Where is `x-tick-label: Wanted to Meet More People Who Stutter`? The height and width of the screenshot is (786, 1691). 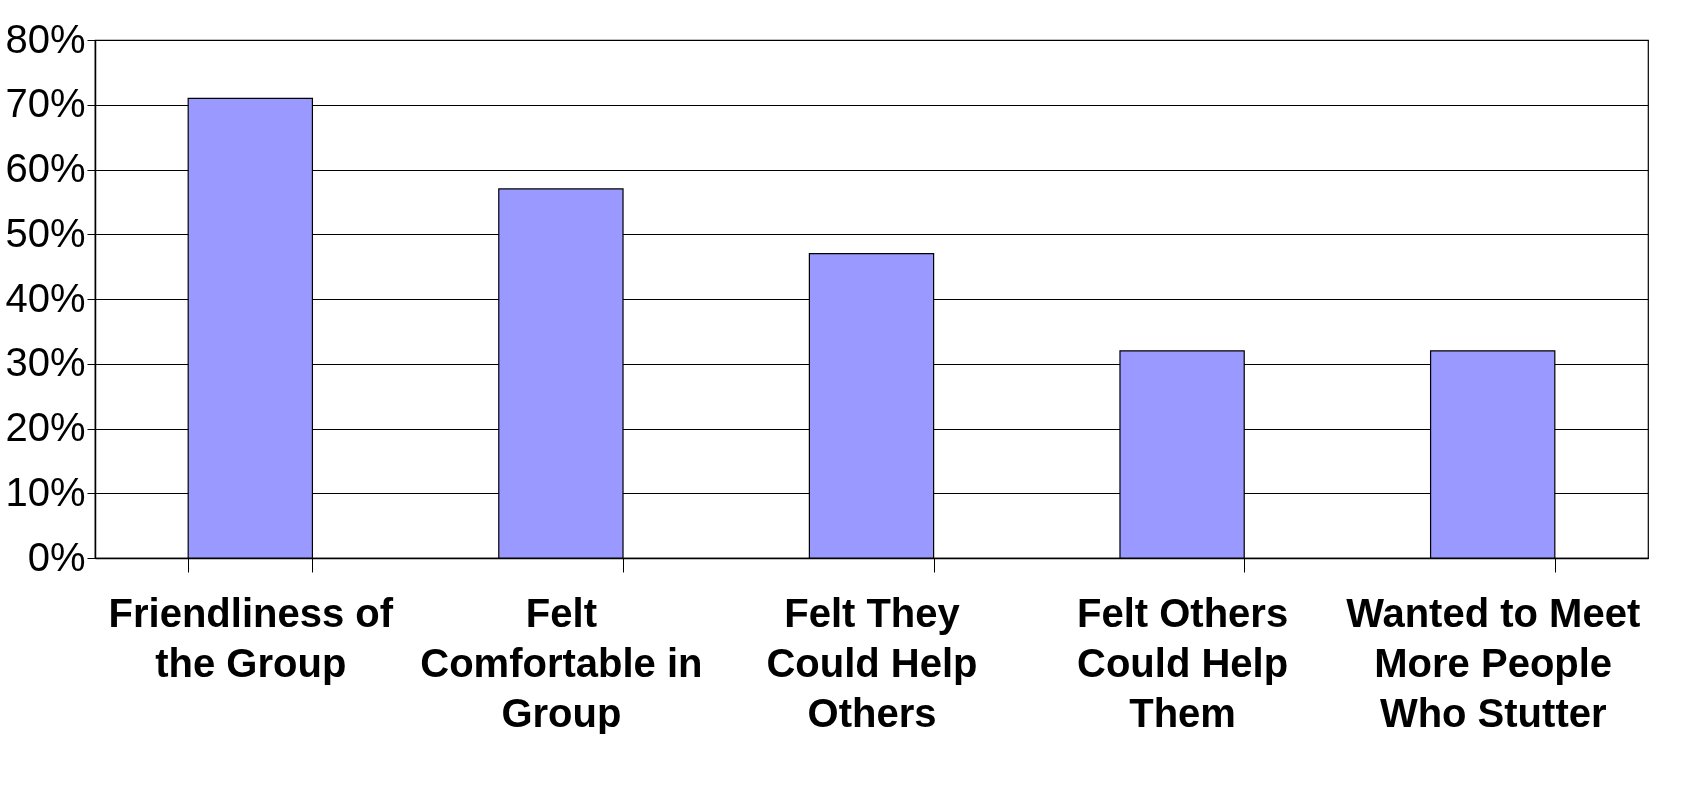
x-tick-label: Wanted to Meet More People Who Stutter is located at coordinates (1493, 662).